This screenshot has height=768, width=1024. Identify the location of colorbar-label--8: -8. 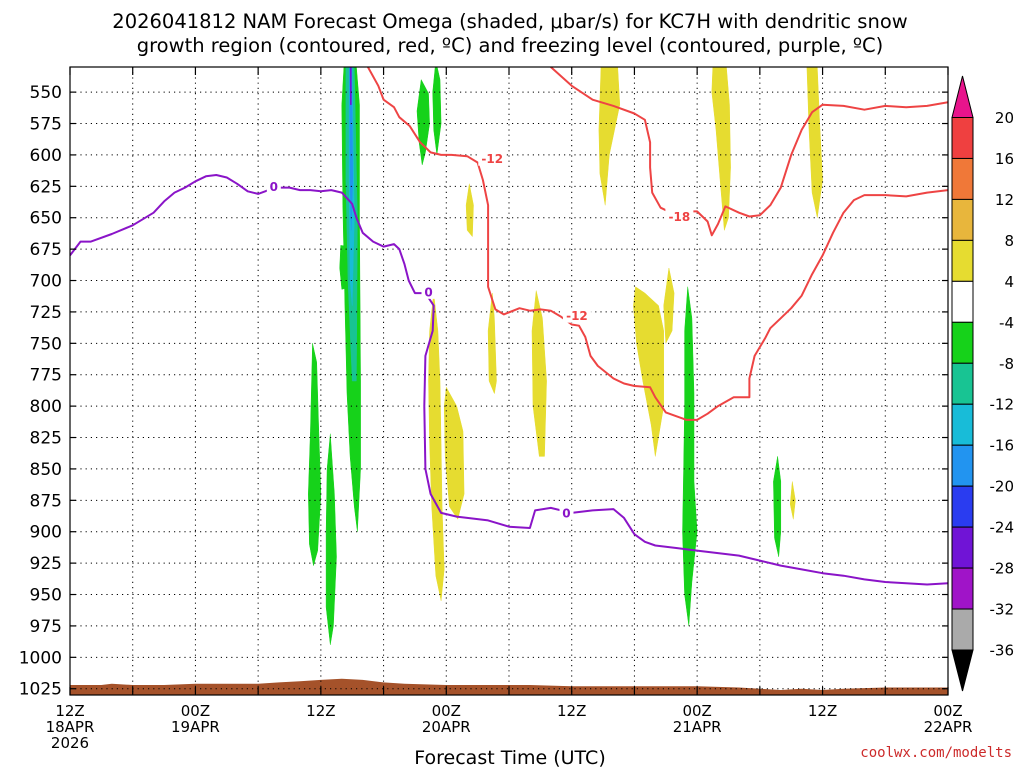
(1006, 364).